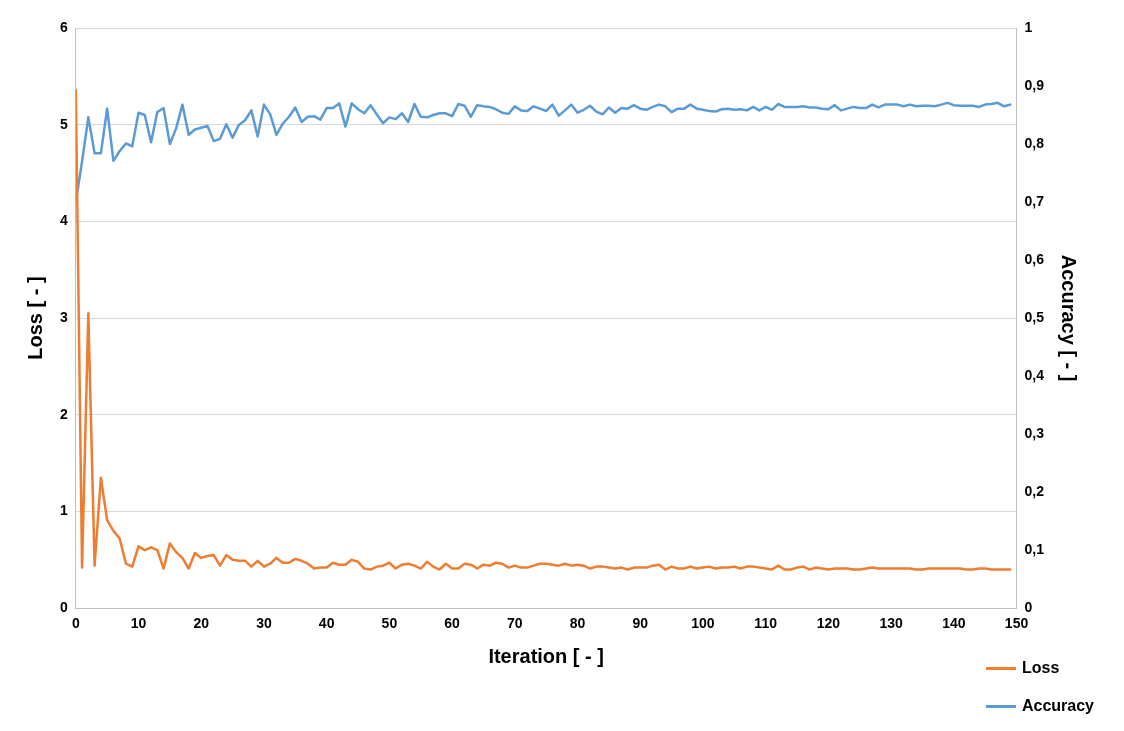 Image resolution: width=1124 pixels, height=731 pixels. Describe the element at coordinates (63, 316) in the screenshot. I see `y-tick-label: 3` at that location.